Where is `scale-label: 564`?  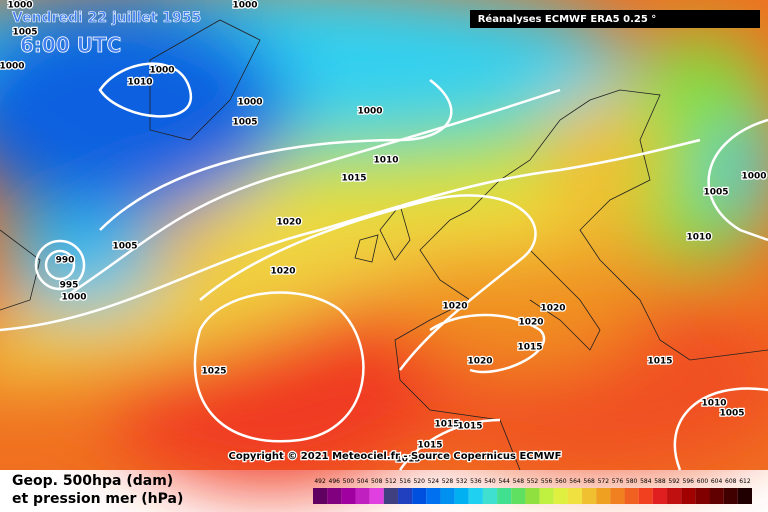 scale-label: 564 is located at coordinates (575, 481).